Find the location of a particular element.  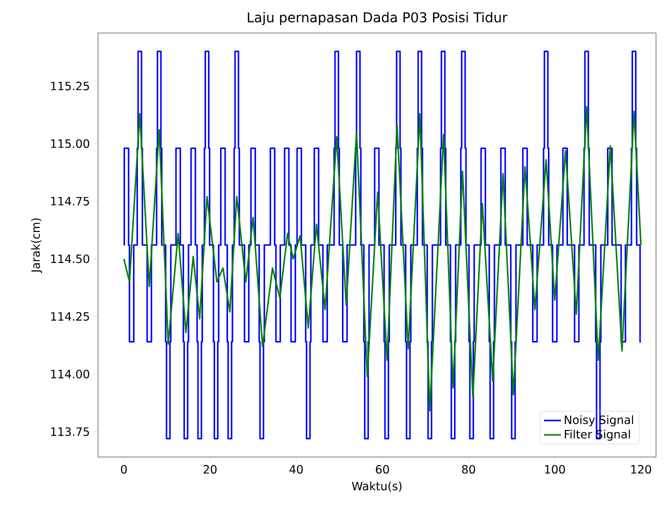

x-axis-title: Waktu(s) is located at coordinates (377, 487).